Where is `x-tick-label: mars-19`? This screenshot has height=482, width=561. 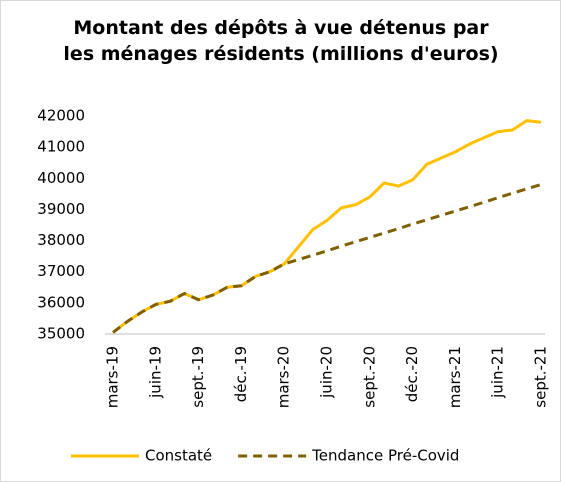 x-tick-label: mars-19 is located at coordinates (113, 377).